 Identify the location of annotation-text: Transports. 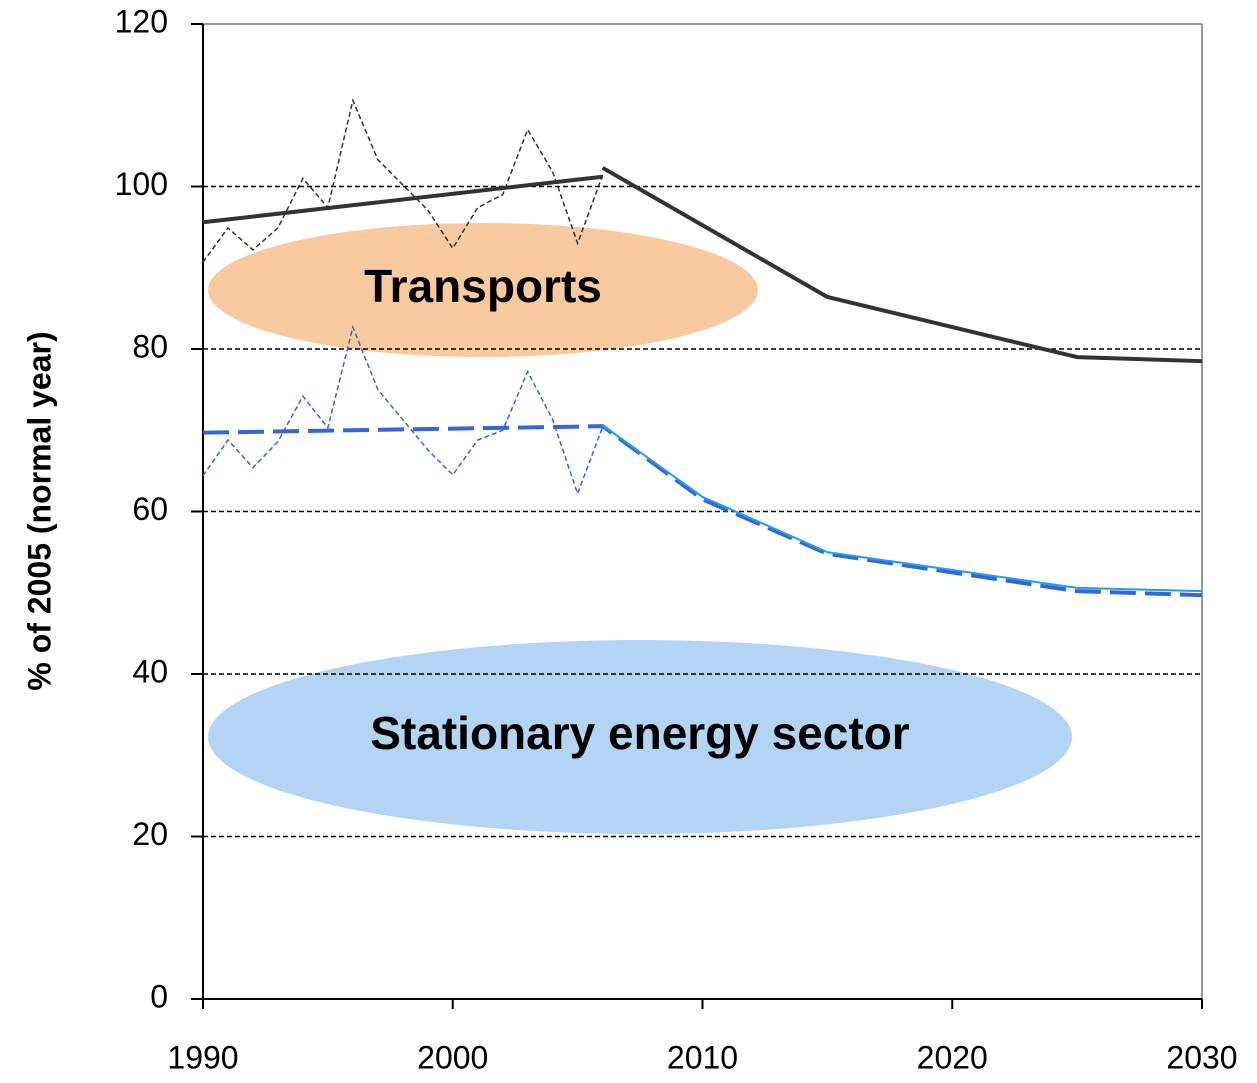
(483, 286).